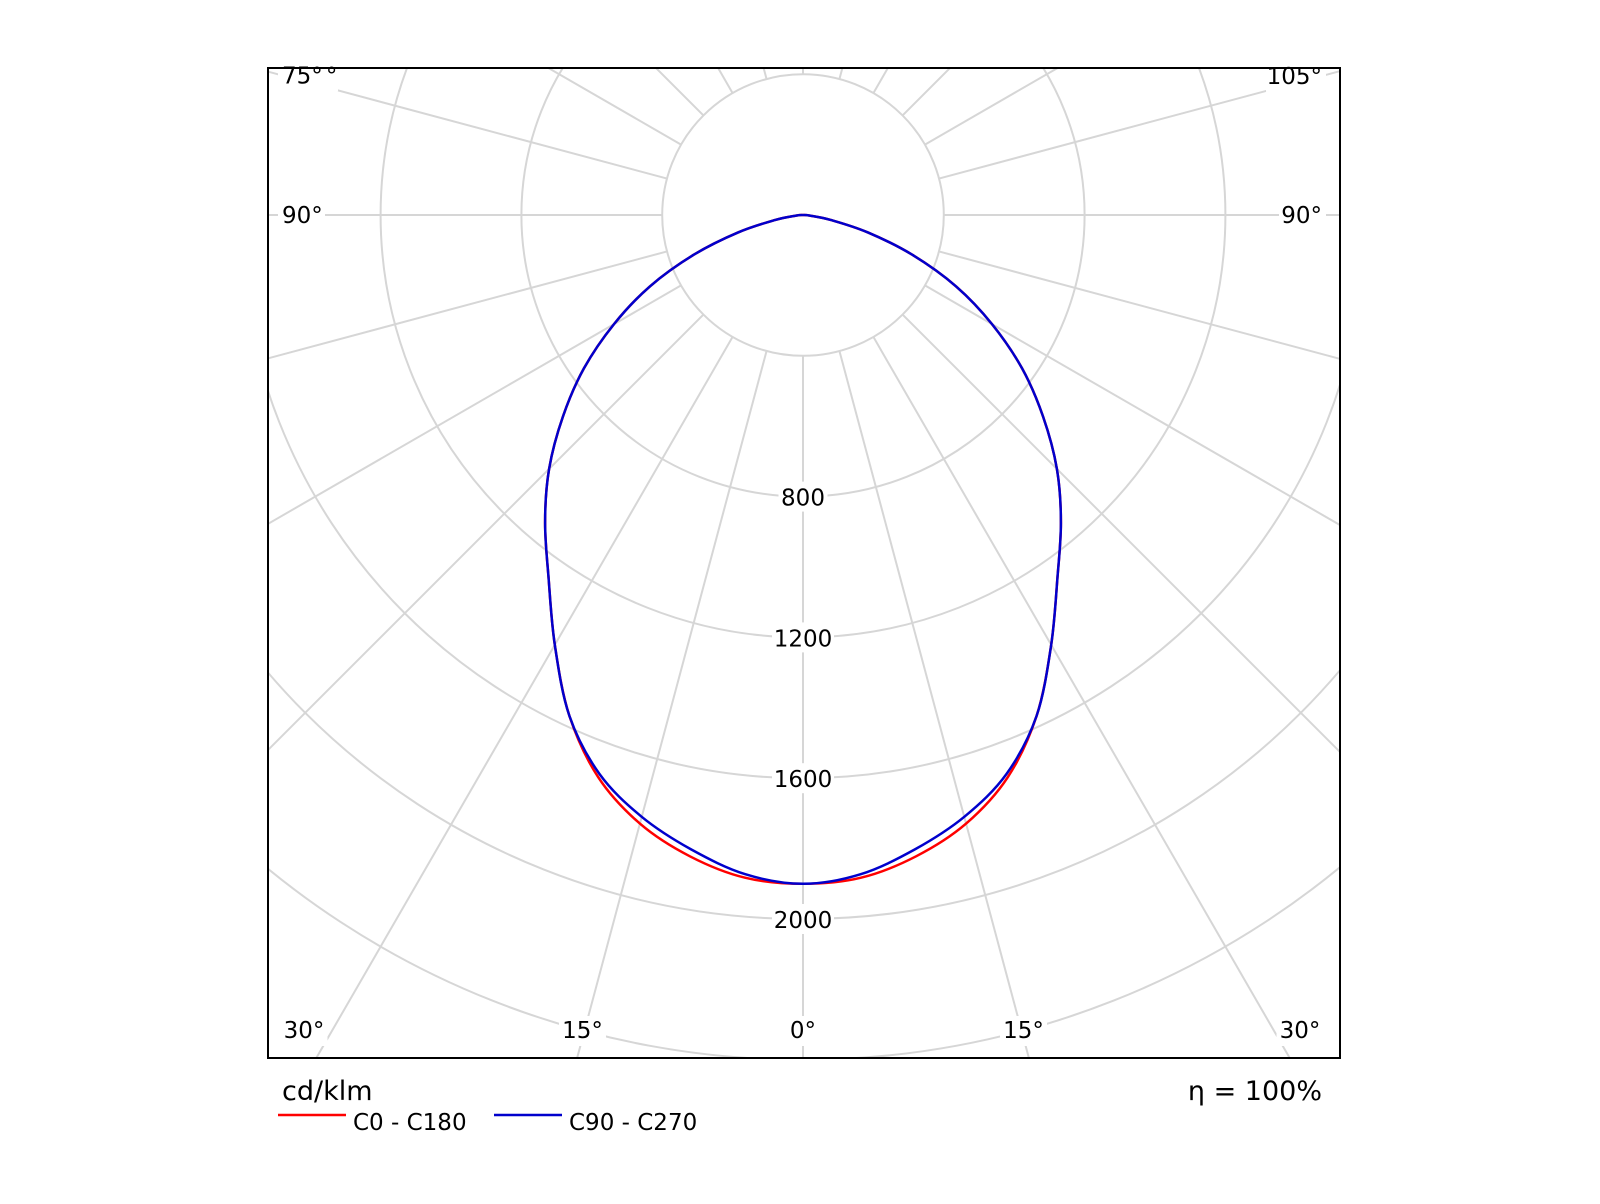 Image resolution: width=1600 pixels, height=1204 pixels. I want to click on radial-tick-label: 1600, so click(803, 780).